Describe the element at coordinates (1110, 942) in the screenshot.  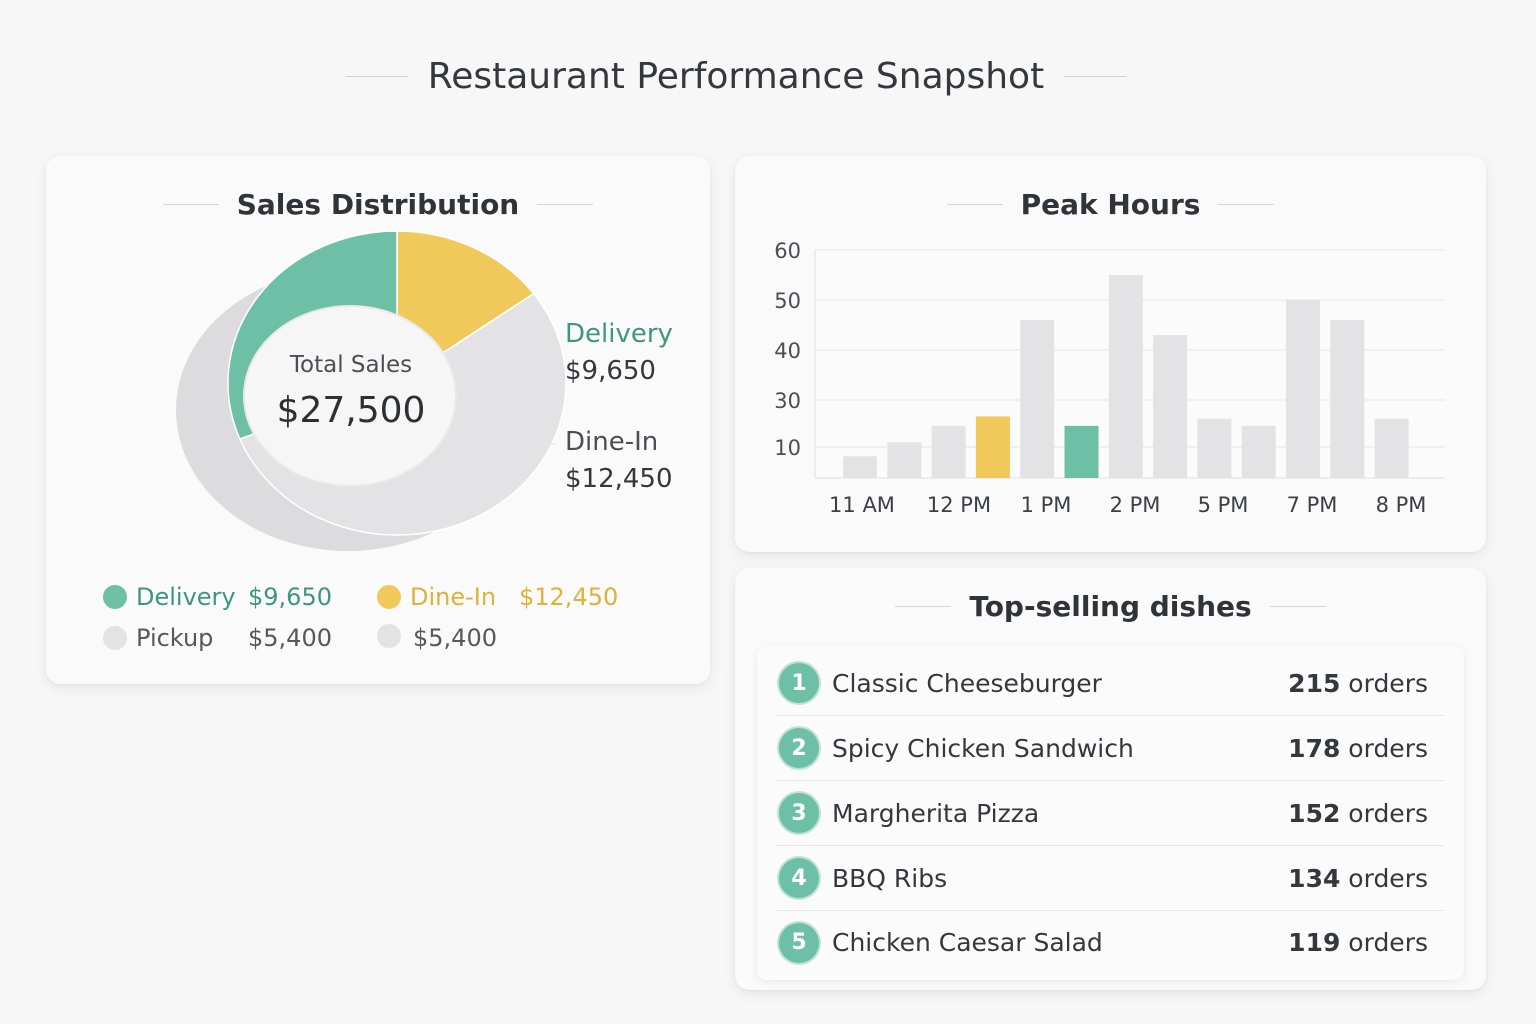
I see `dish-row: 5 Chicken Caesar Salad 119 orders` at that location.